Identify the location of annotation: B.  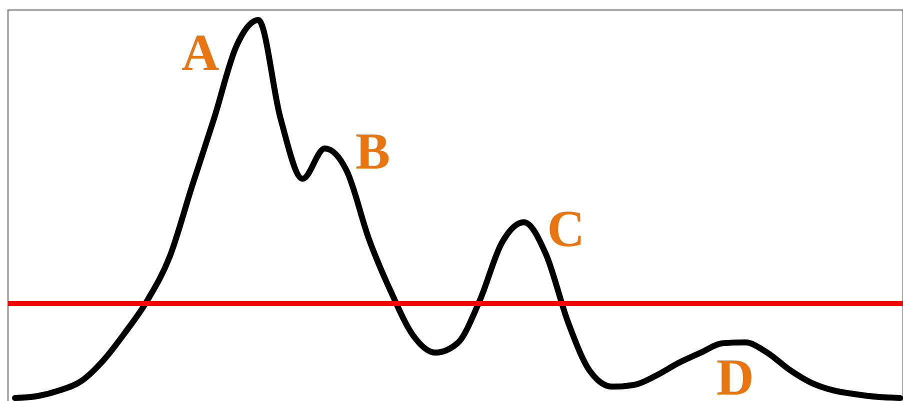
(372, 152).